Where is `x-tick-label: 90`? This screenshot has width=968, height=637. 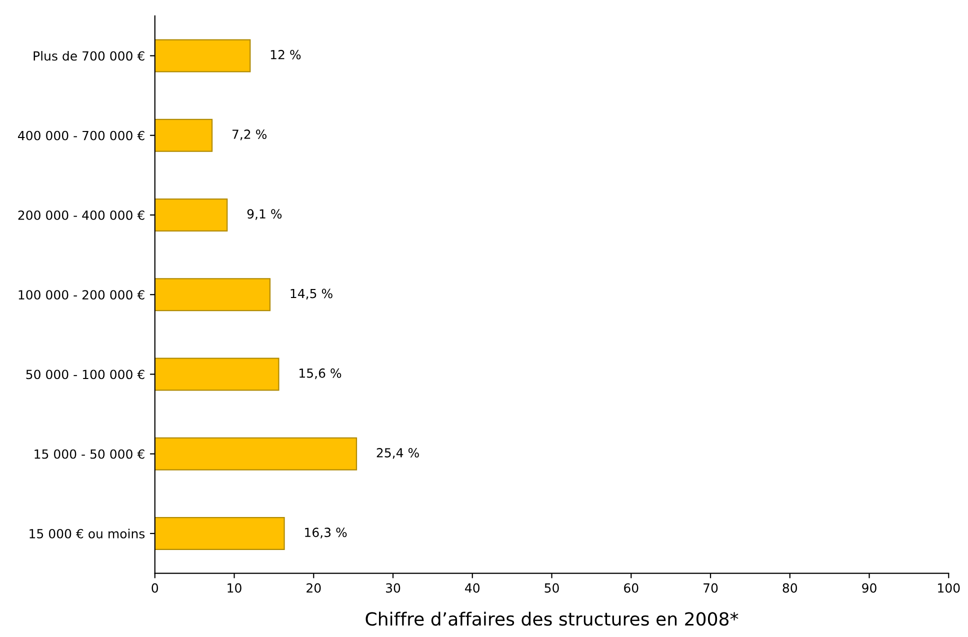 x-tick-label: 90 is located at coordinates (869, 588).